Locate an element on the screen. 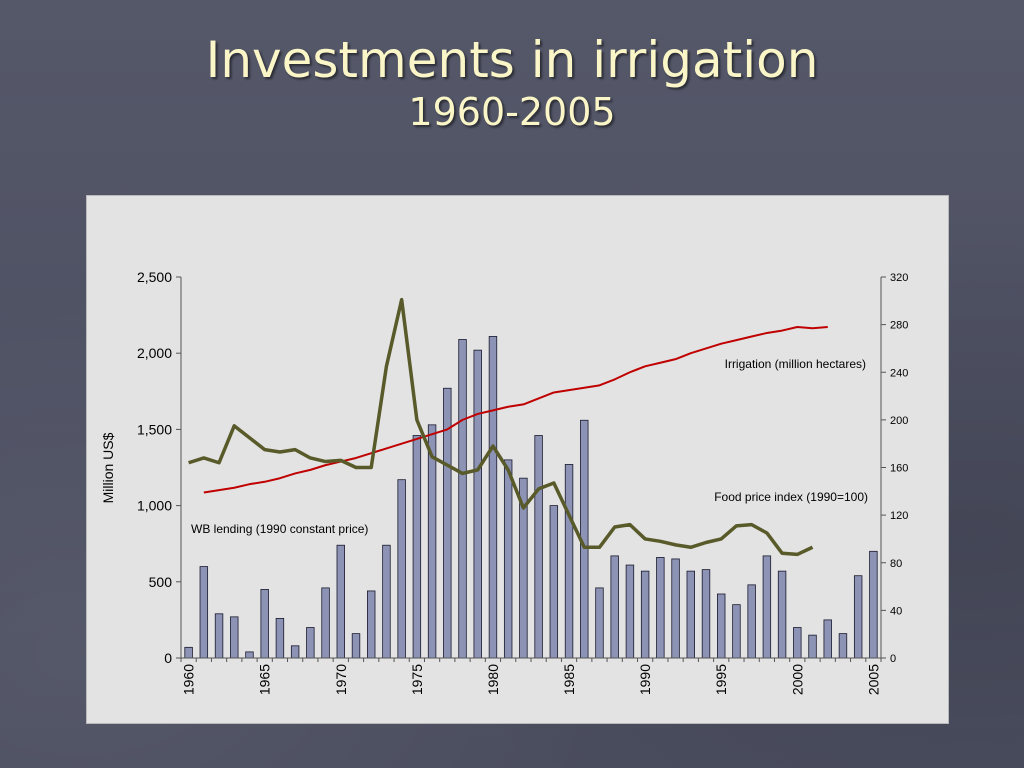 The height and width of the screenshot is (768, 1024). bar-1998 is located at coordinates (767, 607).